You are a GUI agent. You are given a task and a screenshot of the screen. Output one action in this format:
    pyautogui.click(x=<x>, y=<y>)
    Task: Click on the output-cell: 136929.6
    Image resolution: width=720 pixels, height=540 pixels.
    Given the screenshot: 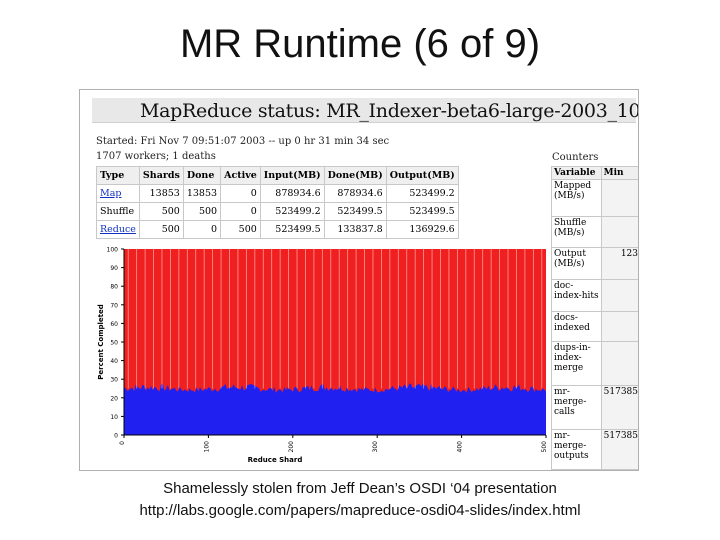 What is the action you would take?
    pyautogui.click(x=422, y=229)
    